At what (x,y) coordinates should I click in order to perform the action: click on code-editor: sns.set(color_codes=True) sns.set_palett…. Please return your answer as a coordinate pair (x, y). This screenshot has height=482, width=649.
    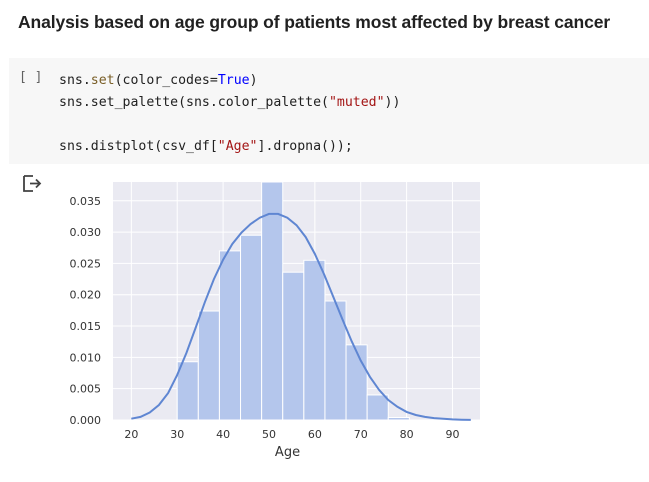
    Looking at the image, I should click on (229, 114).